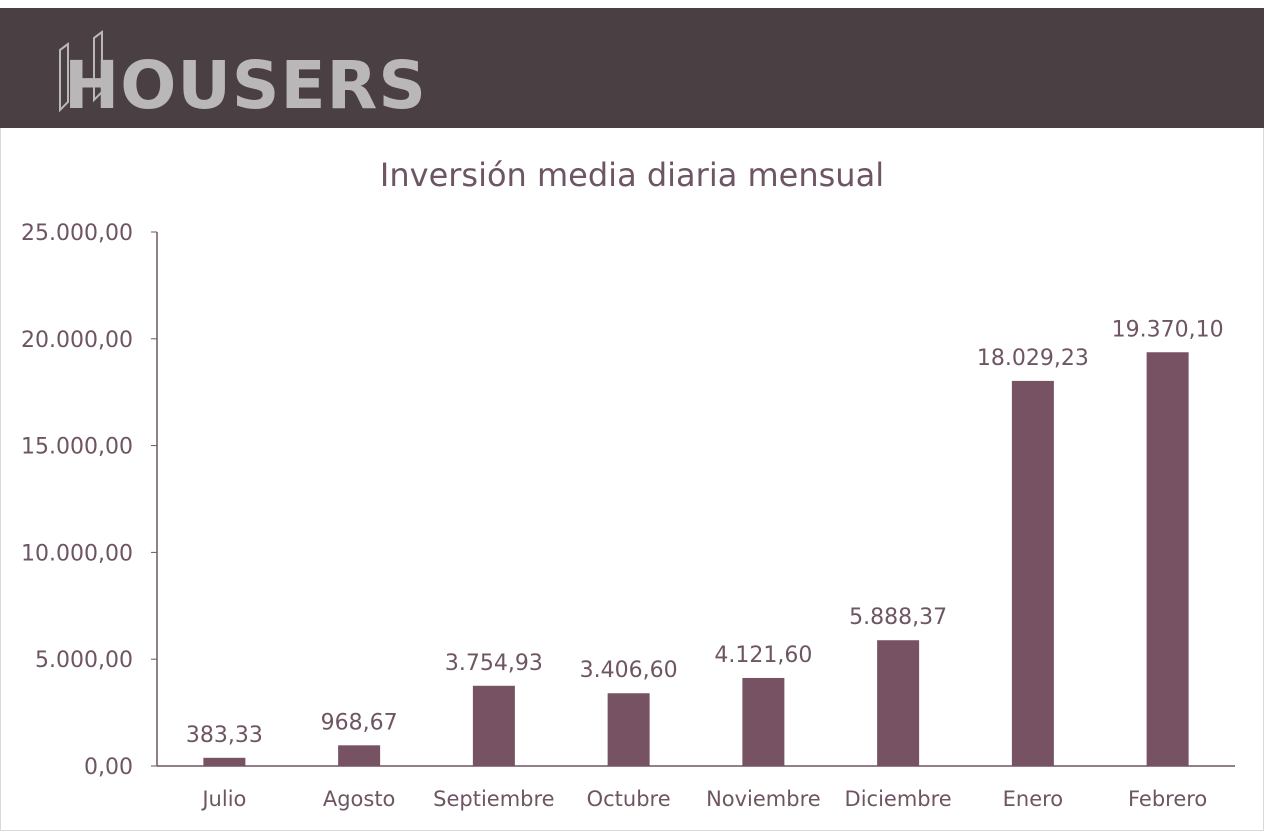  I want to click on housers-logo: HOUSERS, so click(243, 72).